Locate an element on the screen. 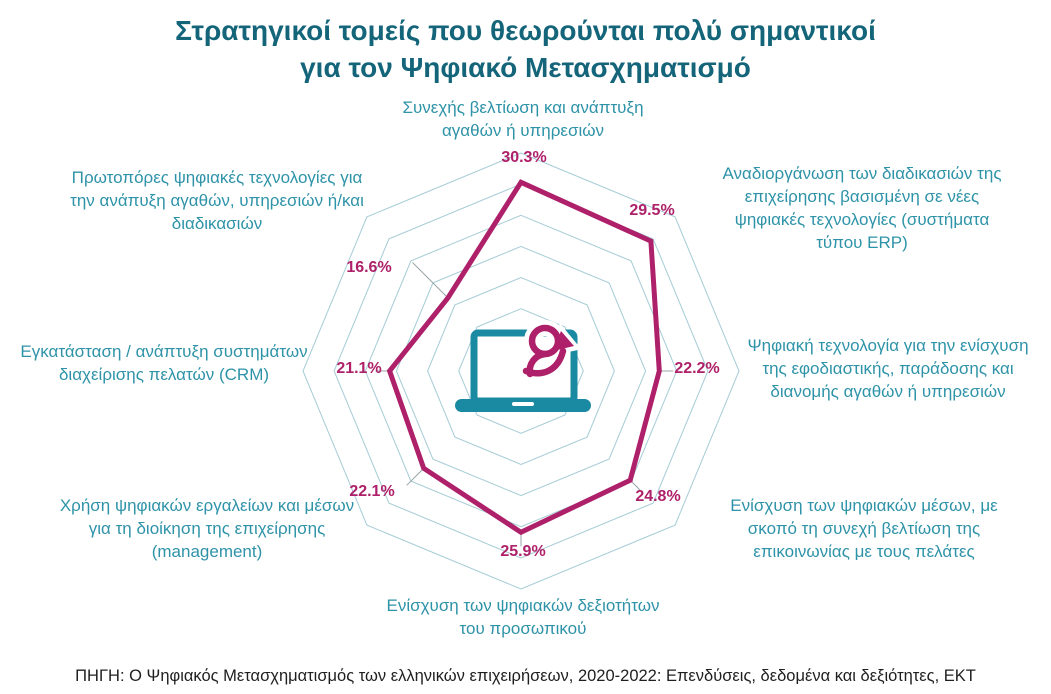 Image resolution: width=1051 pixels, height=694 pixels. radar-data-polygon is located at coordinates (524, 357).